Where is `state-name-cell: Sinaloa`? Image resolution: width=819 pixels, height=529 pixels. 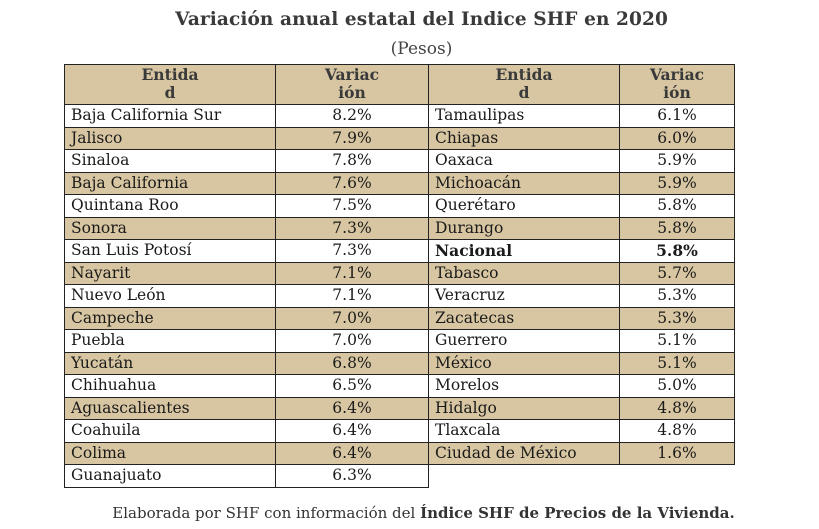
state-name-cell: Sinaloa is located at coordinates (170, 161).